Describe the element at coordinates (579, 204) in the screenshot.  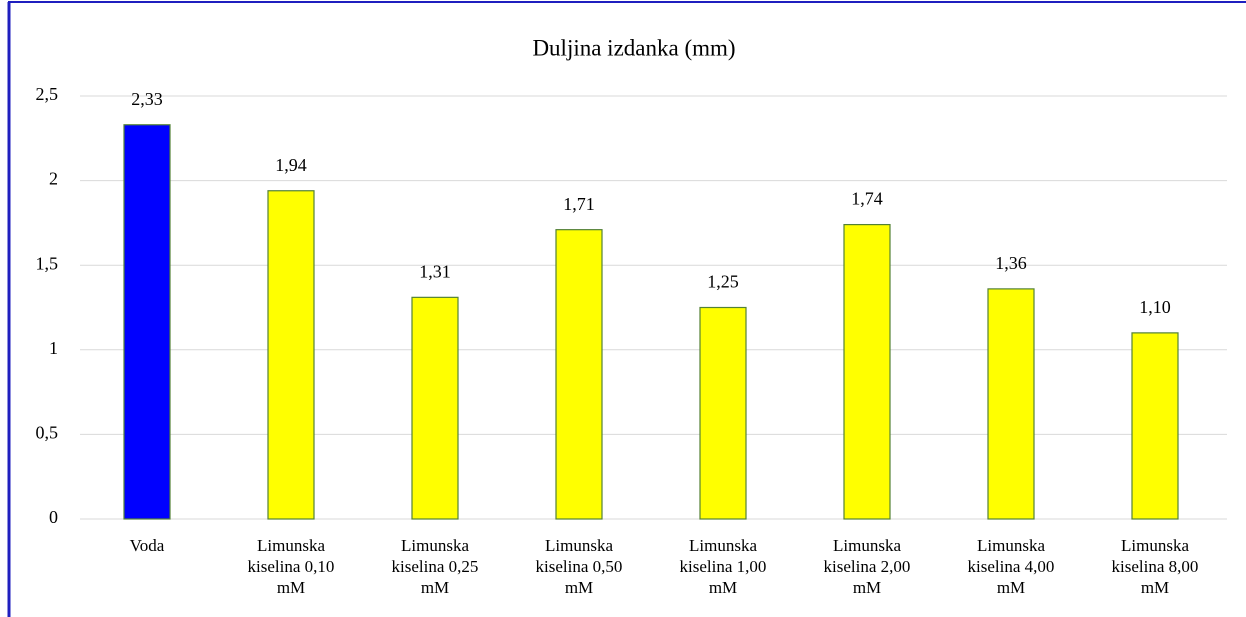
I see `data-label: 1,71` at that location.